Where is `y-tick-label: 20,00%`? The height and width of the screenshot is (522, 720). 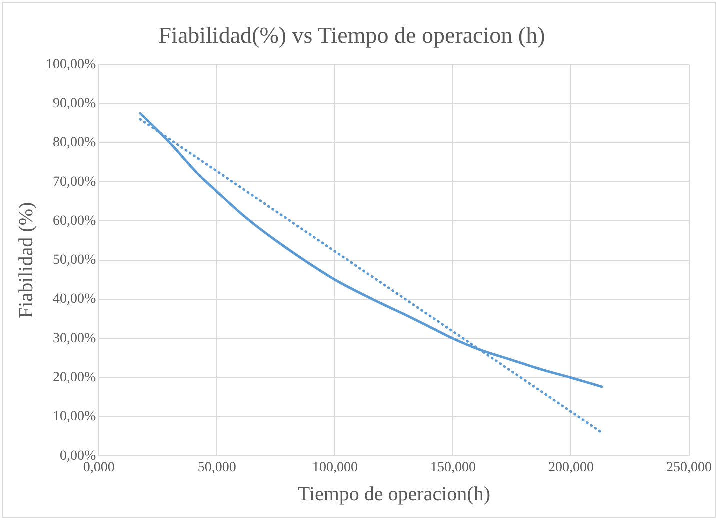
y-tick-label: 20,00% is located at coordinates (74, 378).